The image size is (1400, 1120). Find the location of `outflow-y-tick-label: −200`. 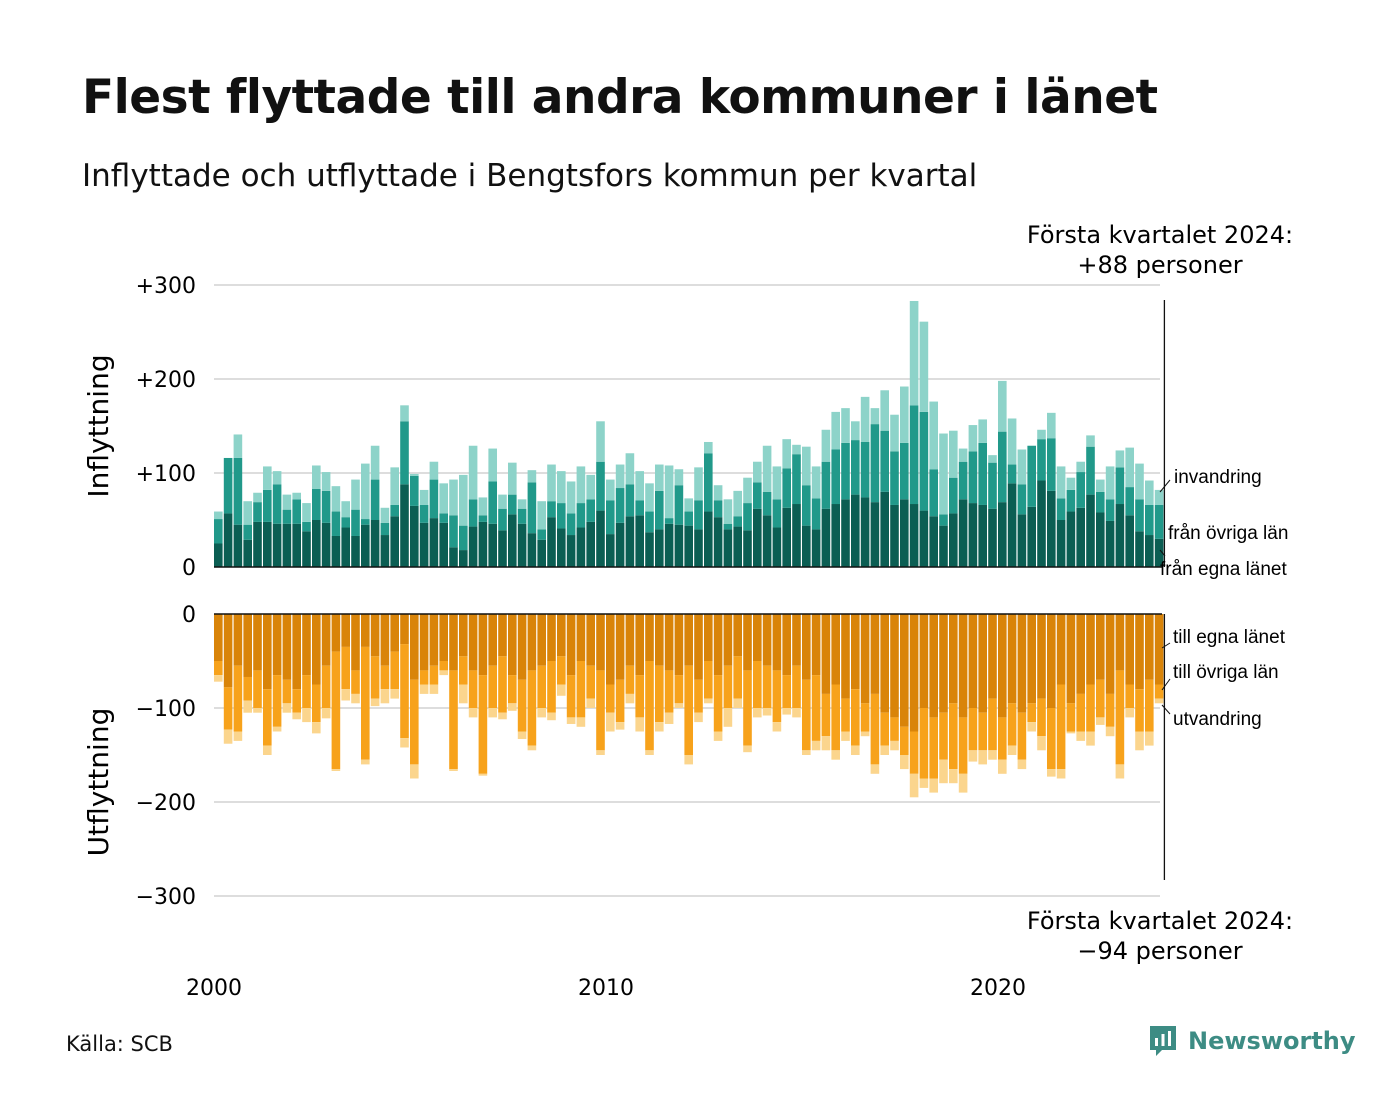

outflow-y-tick-label: −200 is located at coordinates (166, 803).